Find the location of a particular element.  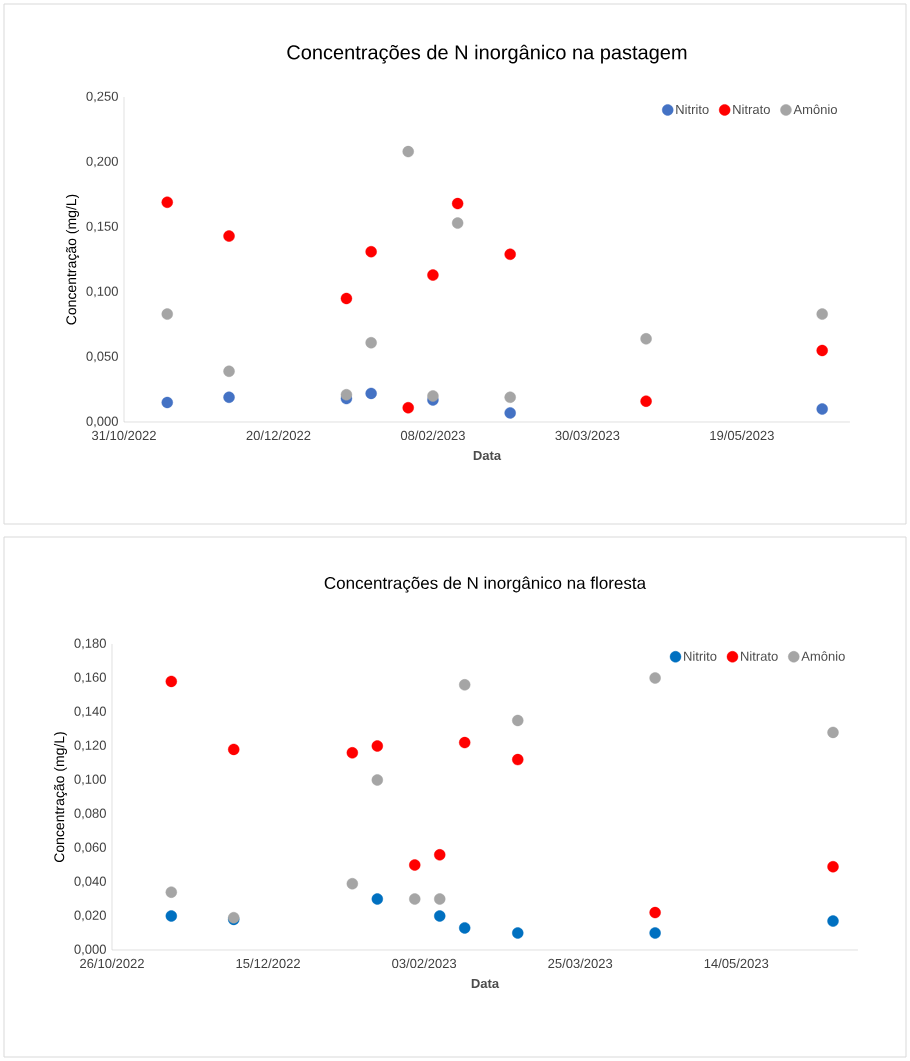

x-tick-label: 03/02/2023 is located at coordinates (424, 963).